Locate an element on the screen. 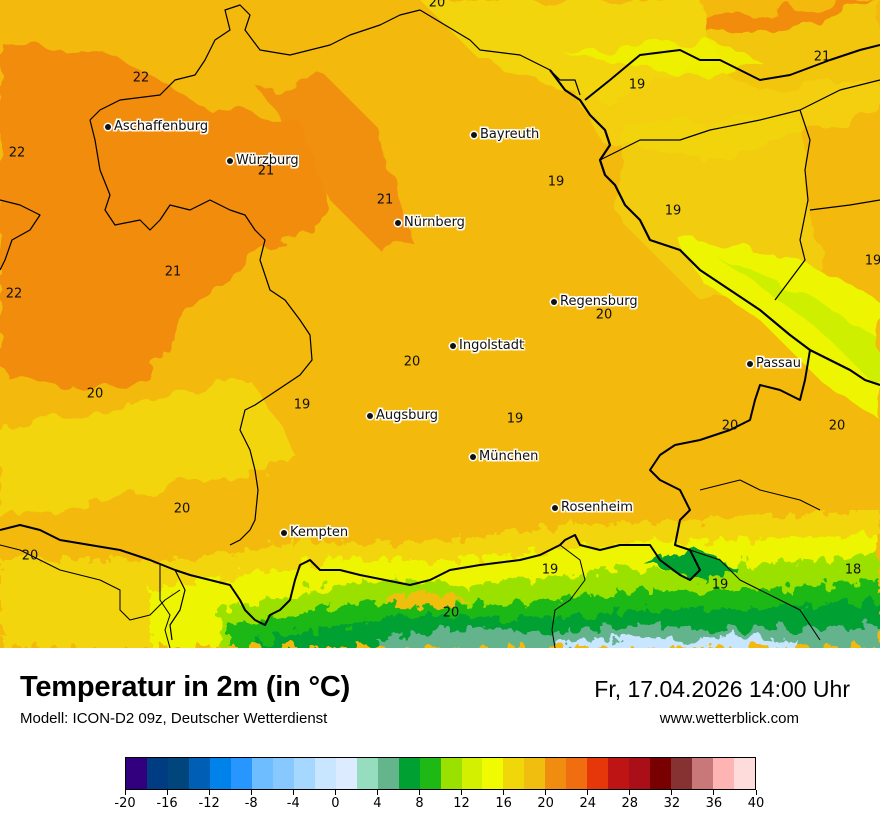 The image size is (880, 830). city-marker: Aschaffenburg is located at coordinates (156, 126).